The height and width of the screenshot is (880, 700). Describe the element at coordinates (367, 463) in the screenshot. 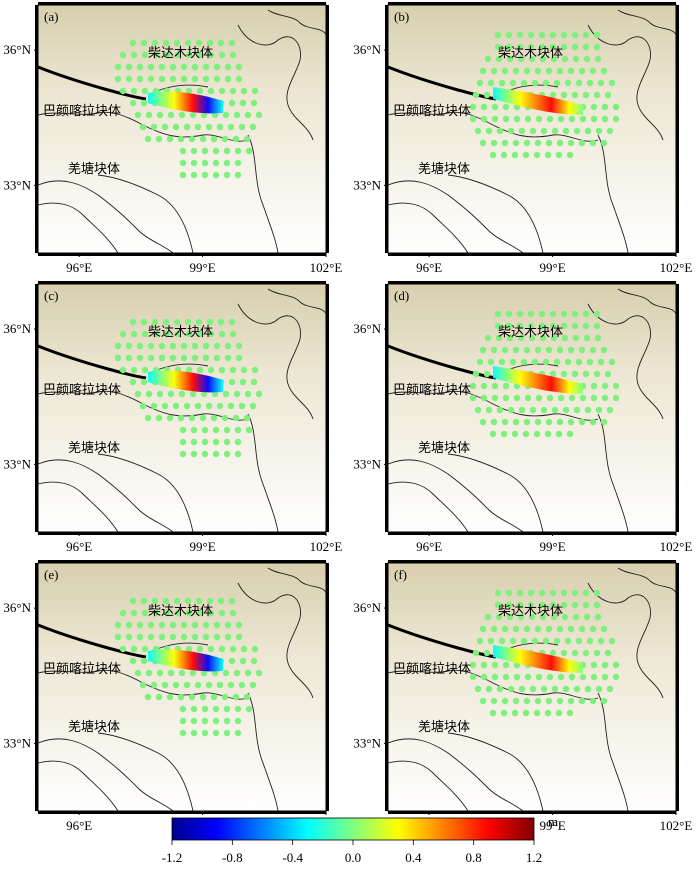

I see `y-tick-label: 33°N` at that location.